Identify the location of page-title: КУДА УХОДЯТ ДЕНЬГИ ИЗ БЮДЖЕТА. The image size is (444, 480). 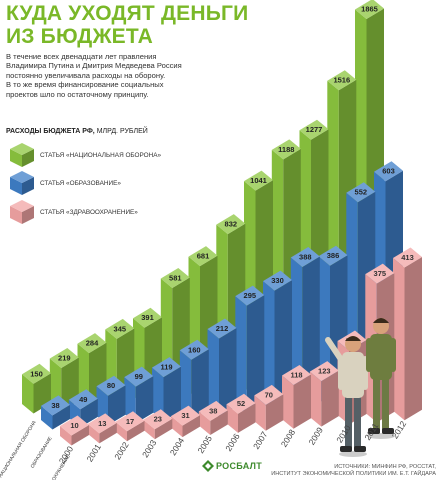
(141, 25).